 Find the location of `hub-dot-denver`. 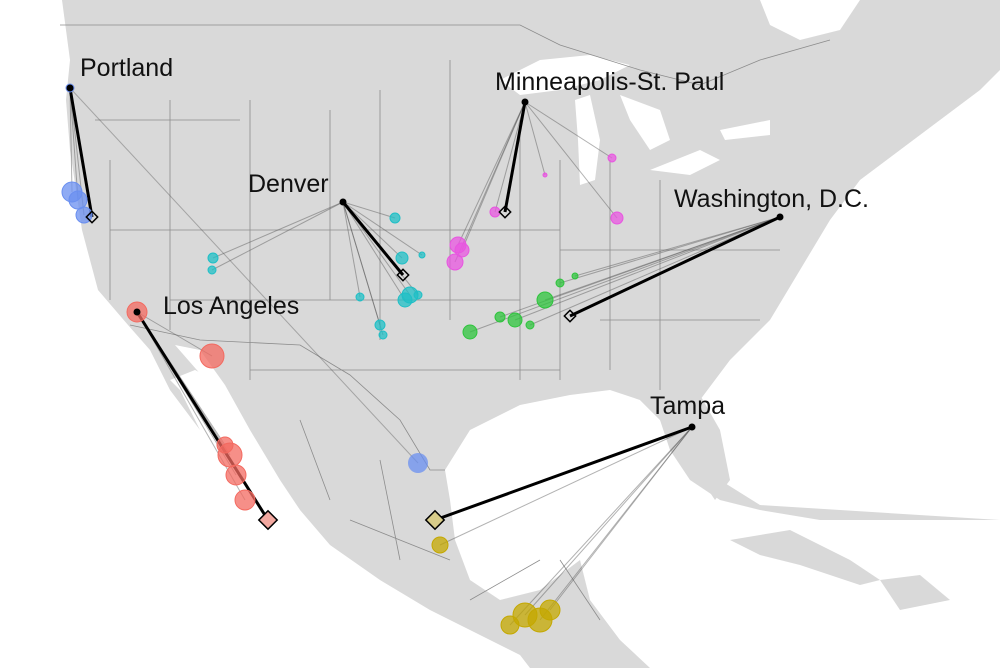

hub-dot-denver is located at coordinates (343, 202).